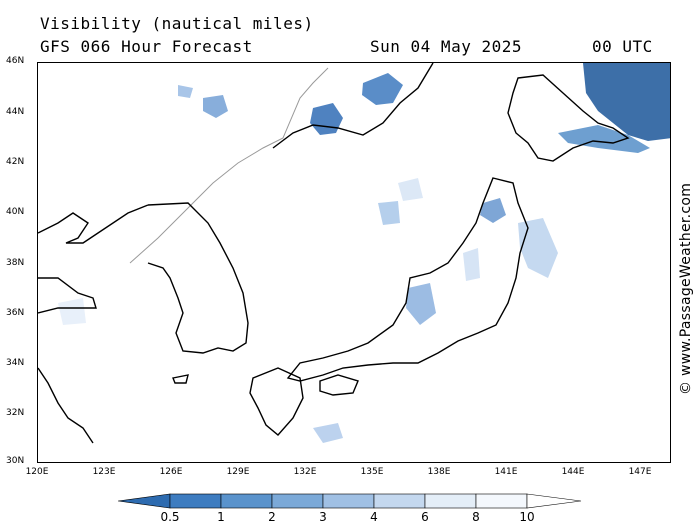  What do you see at coordinates (15, 461) in the screenshot?
I see `lat-label: 30N` at bounding box center [15, 461].